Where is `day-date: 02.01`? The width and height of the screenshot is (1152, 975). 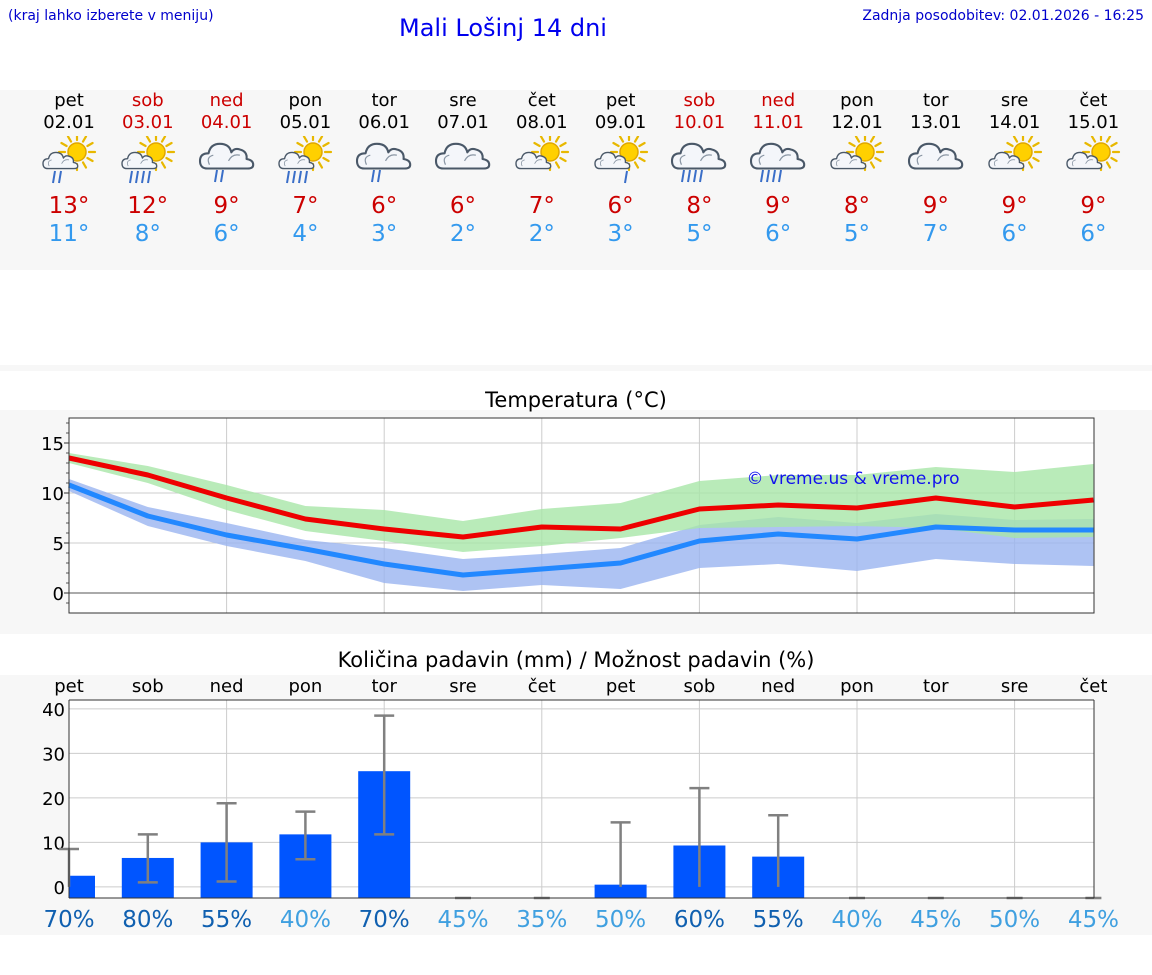
day-date: 02.01 is located at coordinates (69, 122).